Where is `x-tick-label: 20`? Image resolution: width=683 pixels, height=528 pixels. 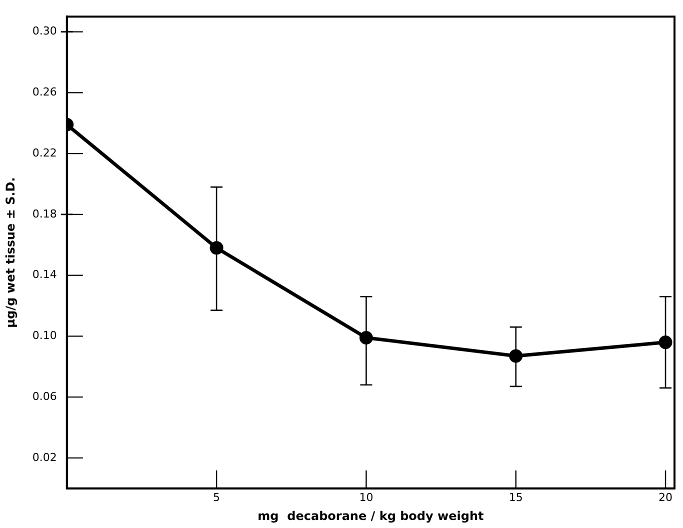 x-tick-label: 20 is located at coordinates (665, 497).